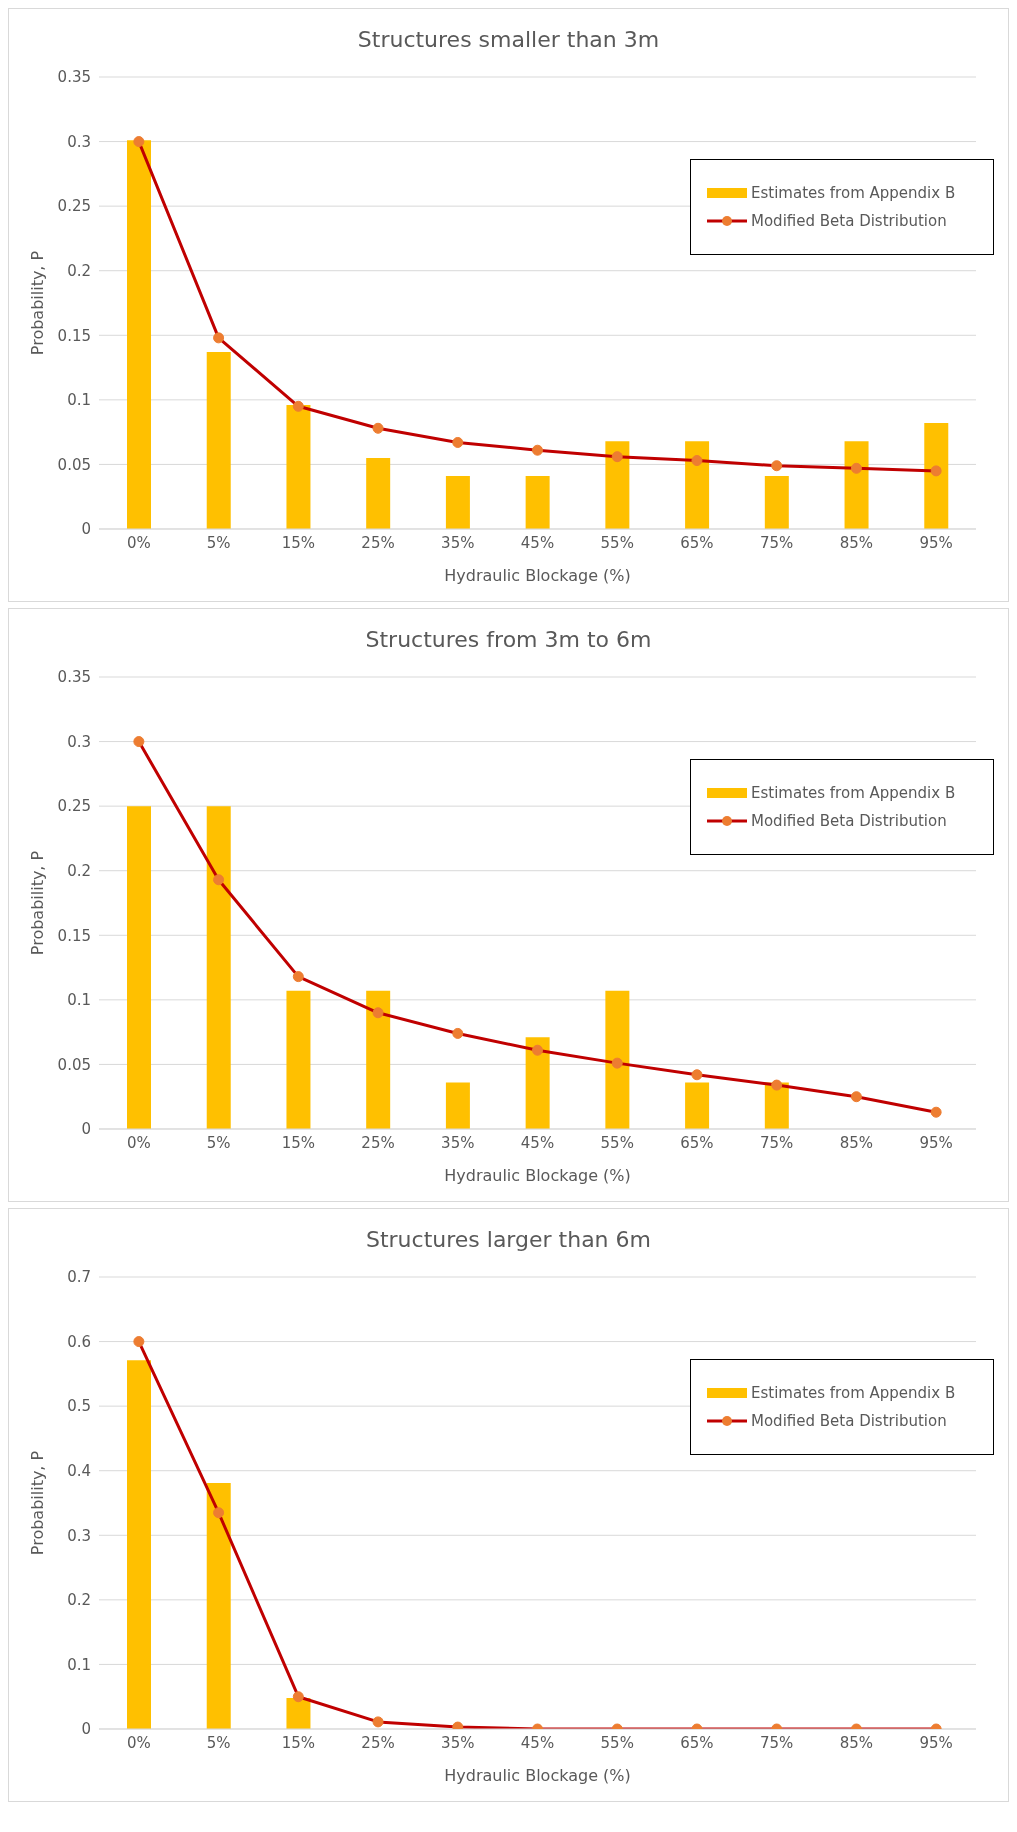 Image resolution: width=1017 pixels, height=1832 pixels. I want to click on chart-title: Structures larger than 6m, so click(508, 1240).